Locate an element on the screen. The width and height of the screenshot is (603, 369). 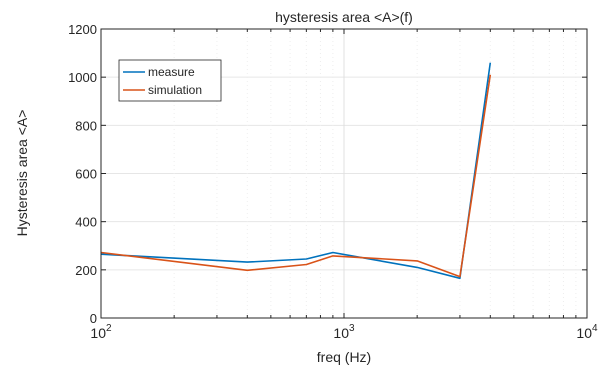
x-axis-label: freq (Hz) is located at coordinates (344, 357).